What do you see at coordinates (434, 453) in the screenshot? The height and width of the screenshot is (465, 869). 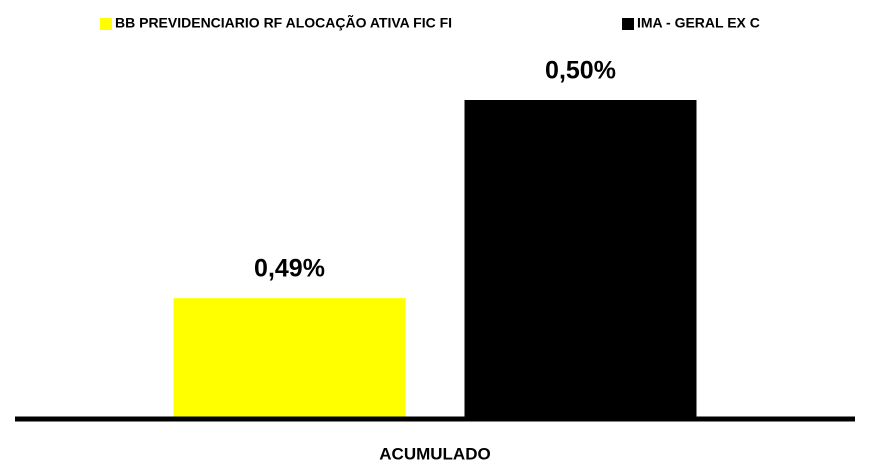 I see `x-tick-label: ACUMULADO` at bounding box center [434, 453].